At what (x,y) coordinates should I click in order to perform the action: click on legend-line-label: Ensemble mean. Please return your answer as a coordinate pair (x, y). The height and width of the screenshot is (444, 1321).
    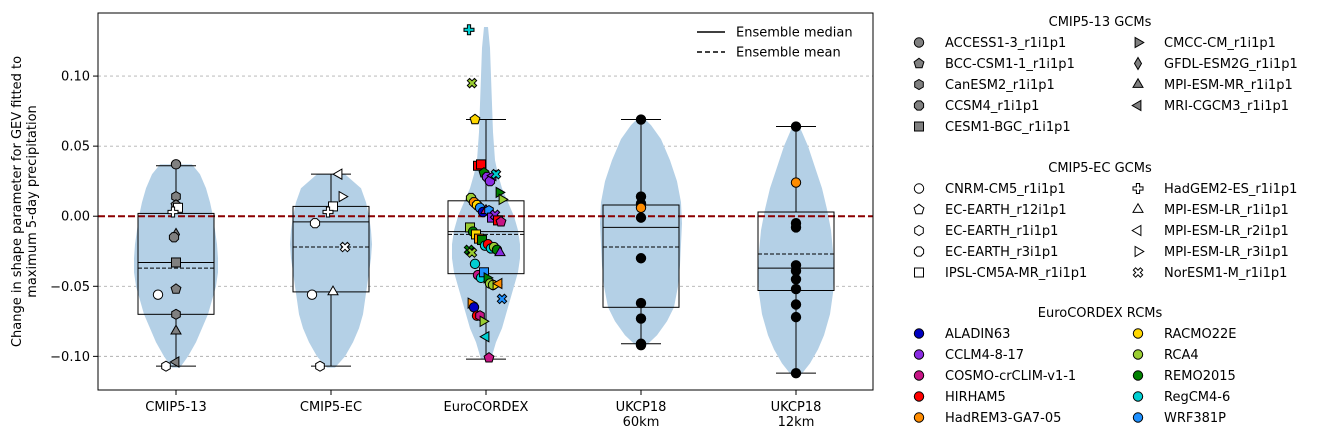
    Looking at the image, I should click on (788, 53).